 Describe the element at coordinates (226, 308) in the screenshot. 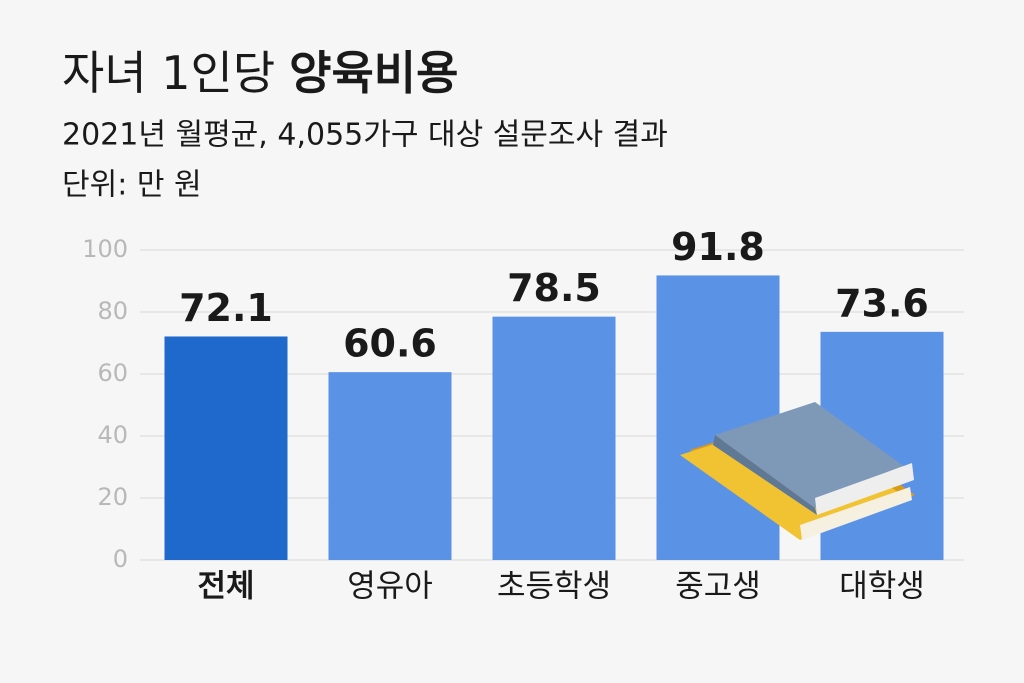

I see `value-label: 72.1` at that location.